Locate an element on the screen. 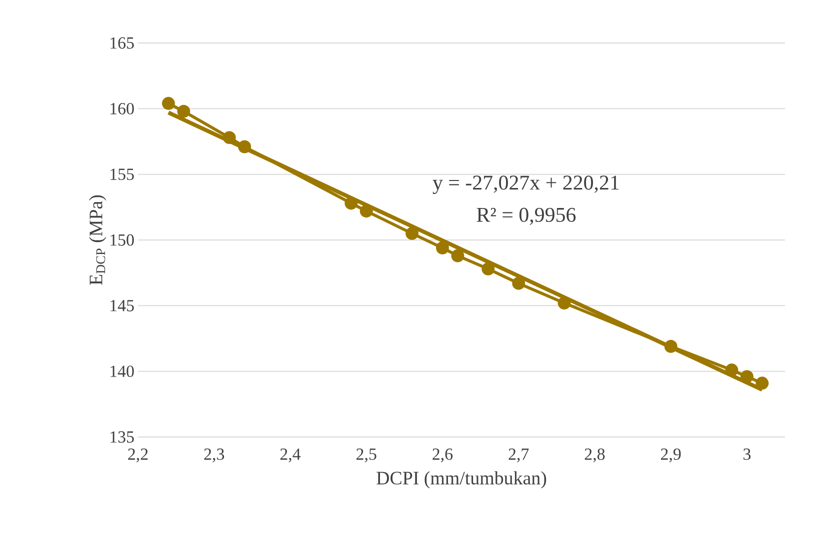 The image size is (823, 543). annotation: y = -27,027x + 220,21 is located at coordinates (525, 185).